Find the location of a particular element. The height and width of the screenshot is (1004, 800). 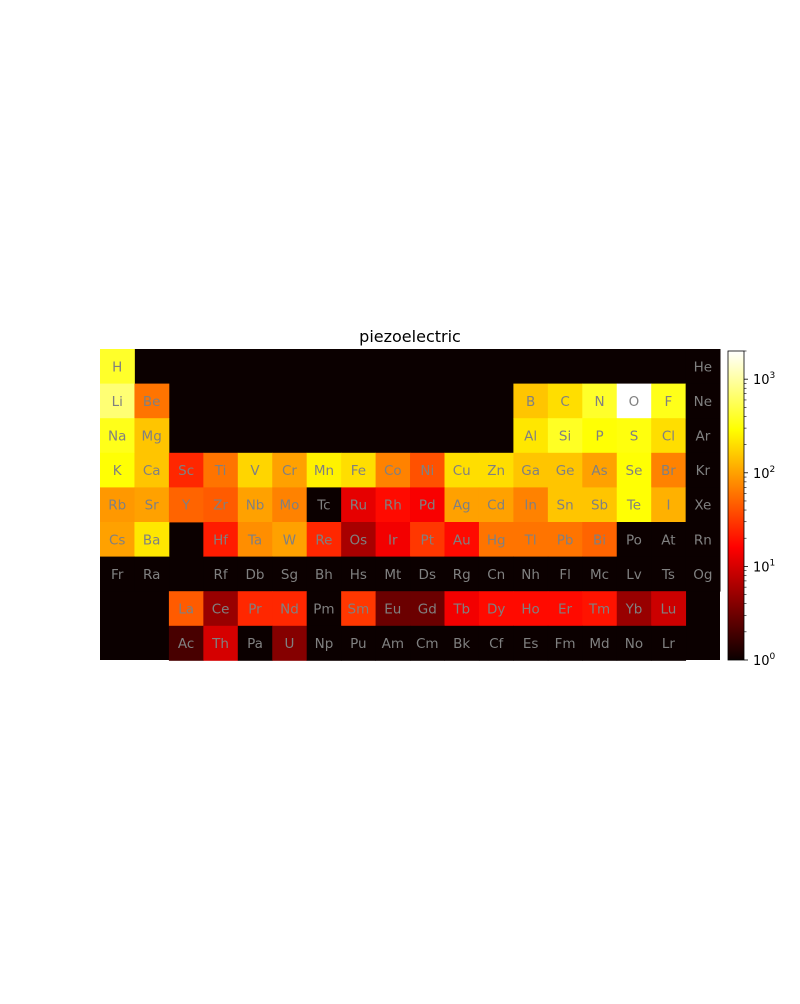

cell-ir is located at coordinates (393, 539).